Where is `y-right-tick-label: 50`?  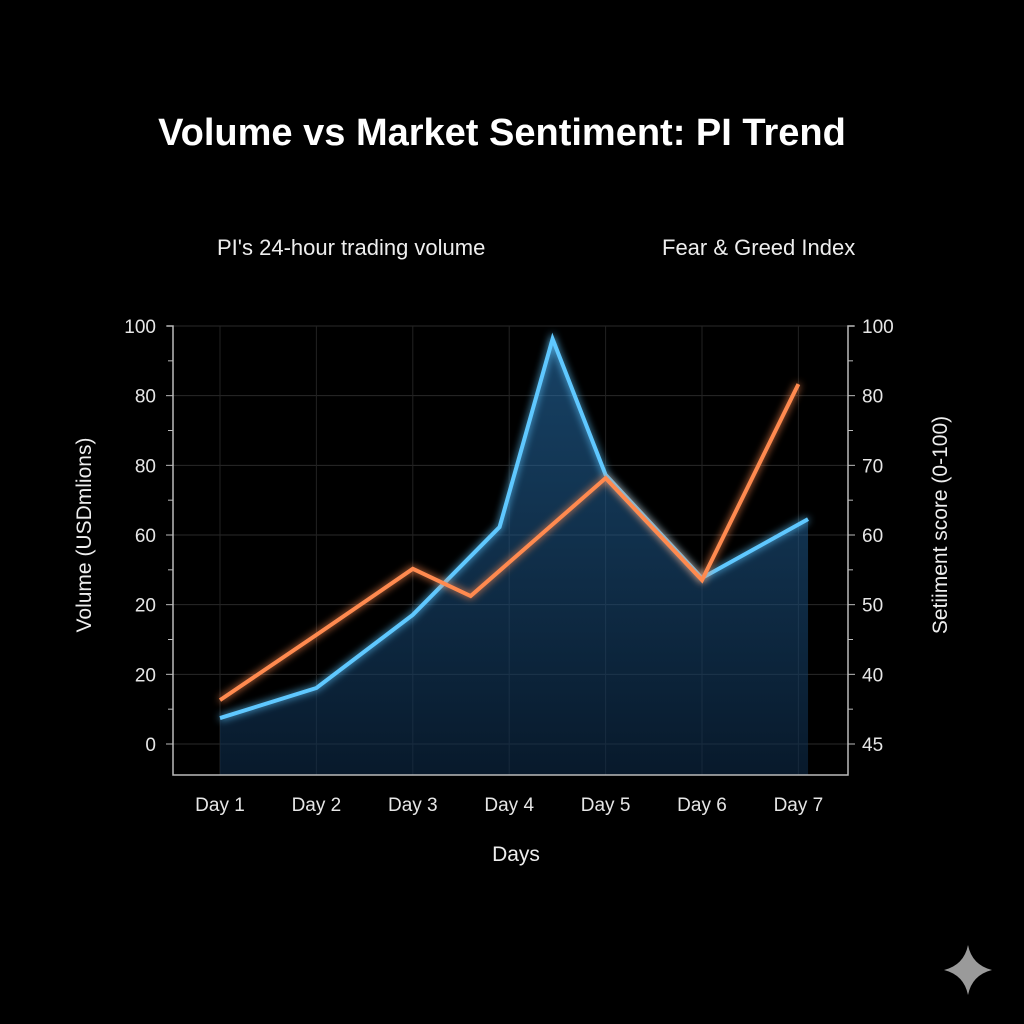 y-right-tick-label: 50 is located at coordinates (872, 606).